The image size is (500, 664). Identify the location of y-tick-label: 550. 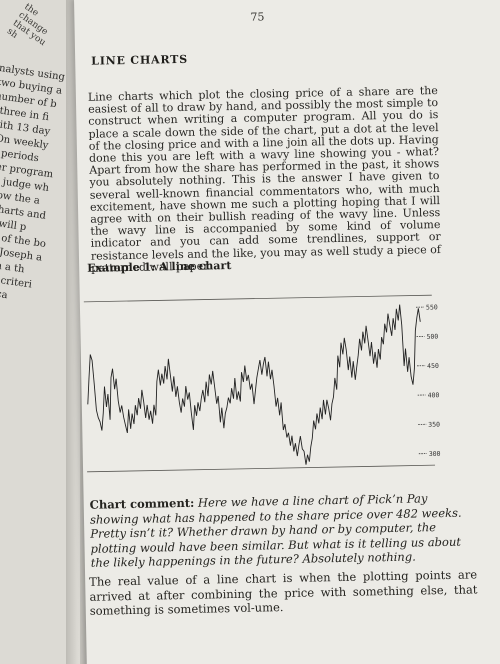
(432, 307).